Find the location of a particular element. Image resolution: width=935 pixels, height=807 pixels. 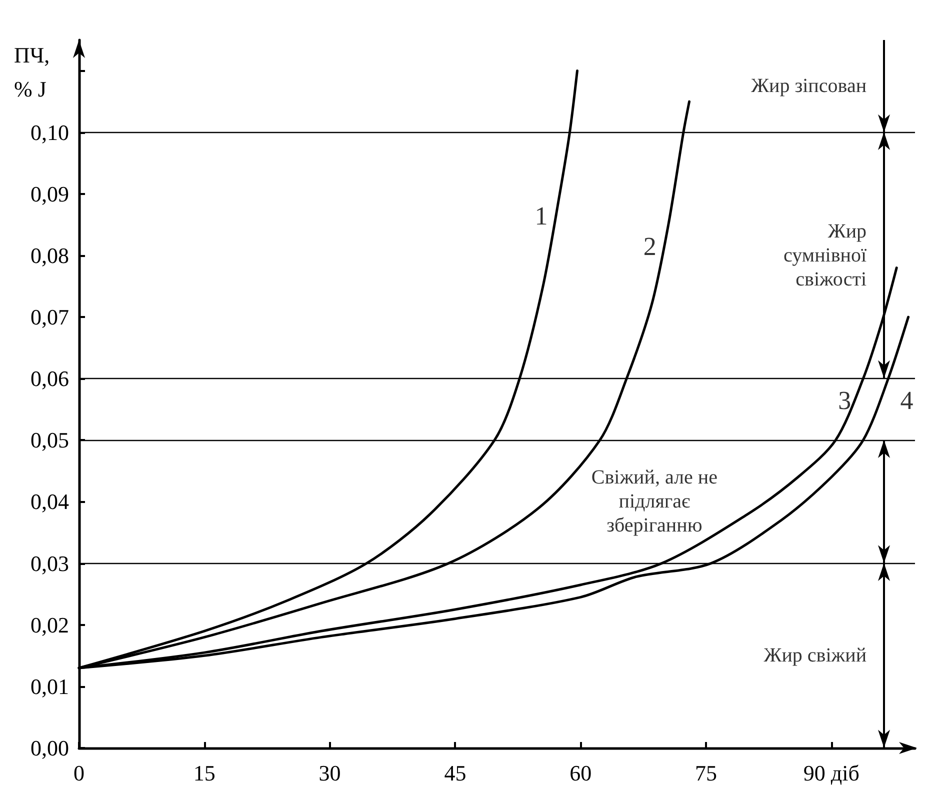

annotation: Жир сумнівної свіжості is located at coordinates (825, 255).